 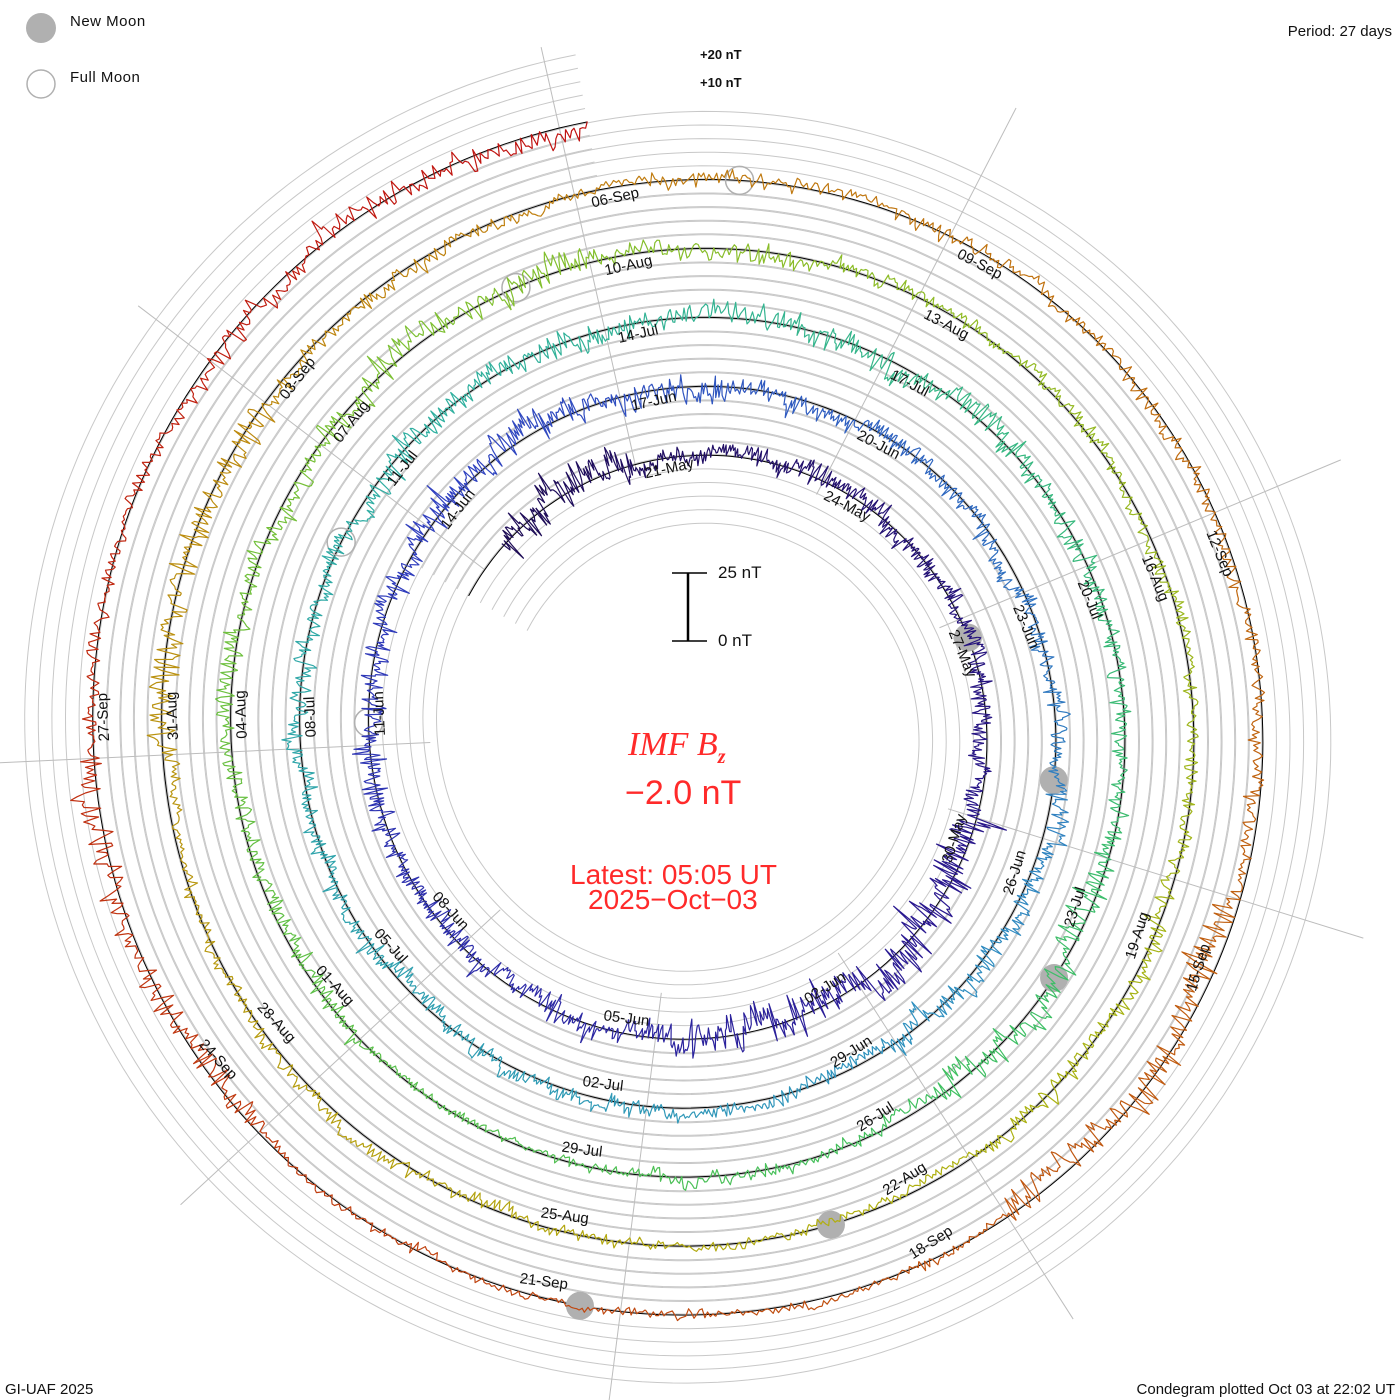 What do you see at coordinates (1155, 873) in the screenshot?
I see `radial-grid-line` at bounding box center [1155, 873].